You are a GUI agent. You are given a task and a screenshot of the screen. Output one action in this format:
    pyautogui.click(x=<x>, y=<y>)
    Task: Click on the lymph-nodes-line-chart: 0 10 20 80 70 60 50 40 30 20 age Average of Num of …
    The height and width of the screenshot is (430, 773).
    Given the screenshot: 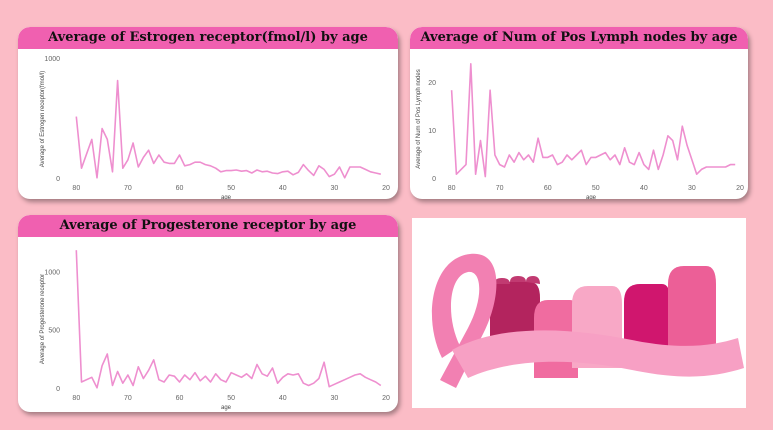 What is the action you would take?
    pyautogui.click(x=580, y=131)
    